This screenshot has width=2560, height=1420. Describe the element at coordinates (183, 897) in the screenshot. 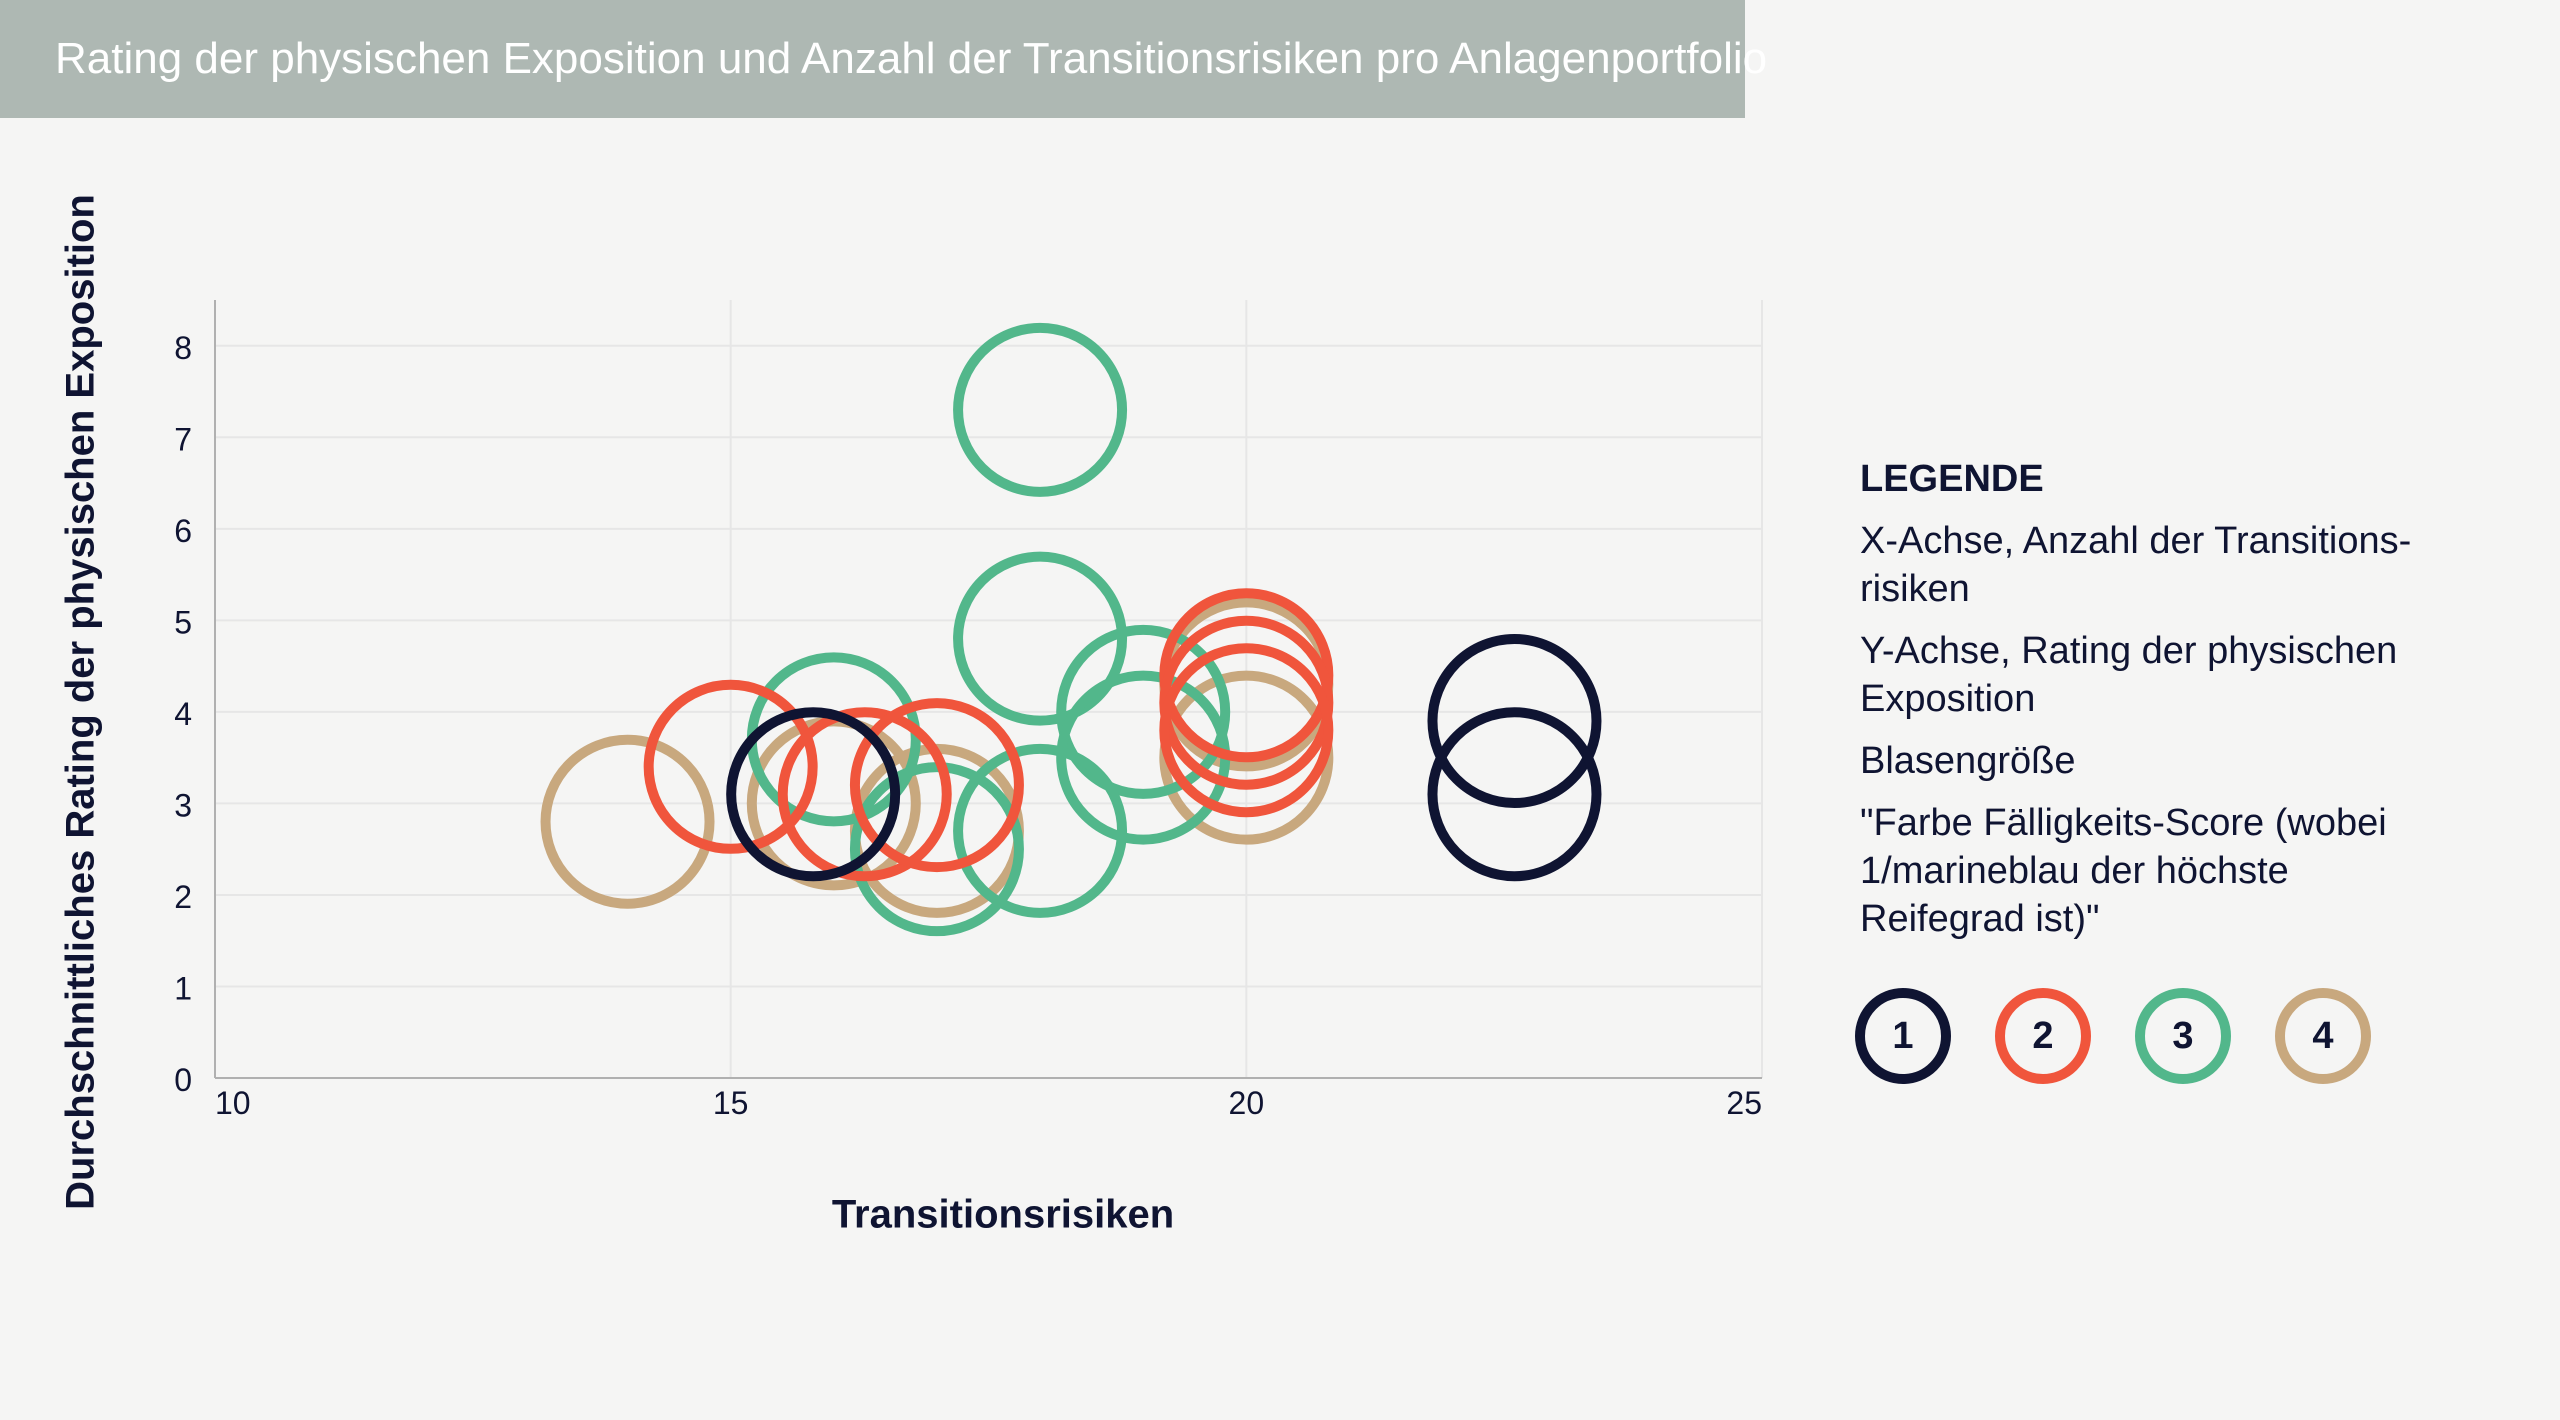

I see `y-tick-label: 2` at that location.